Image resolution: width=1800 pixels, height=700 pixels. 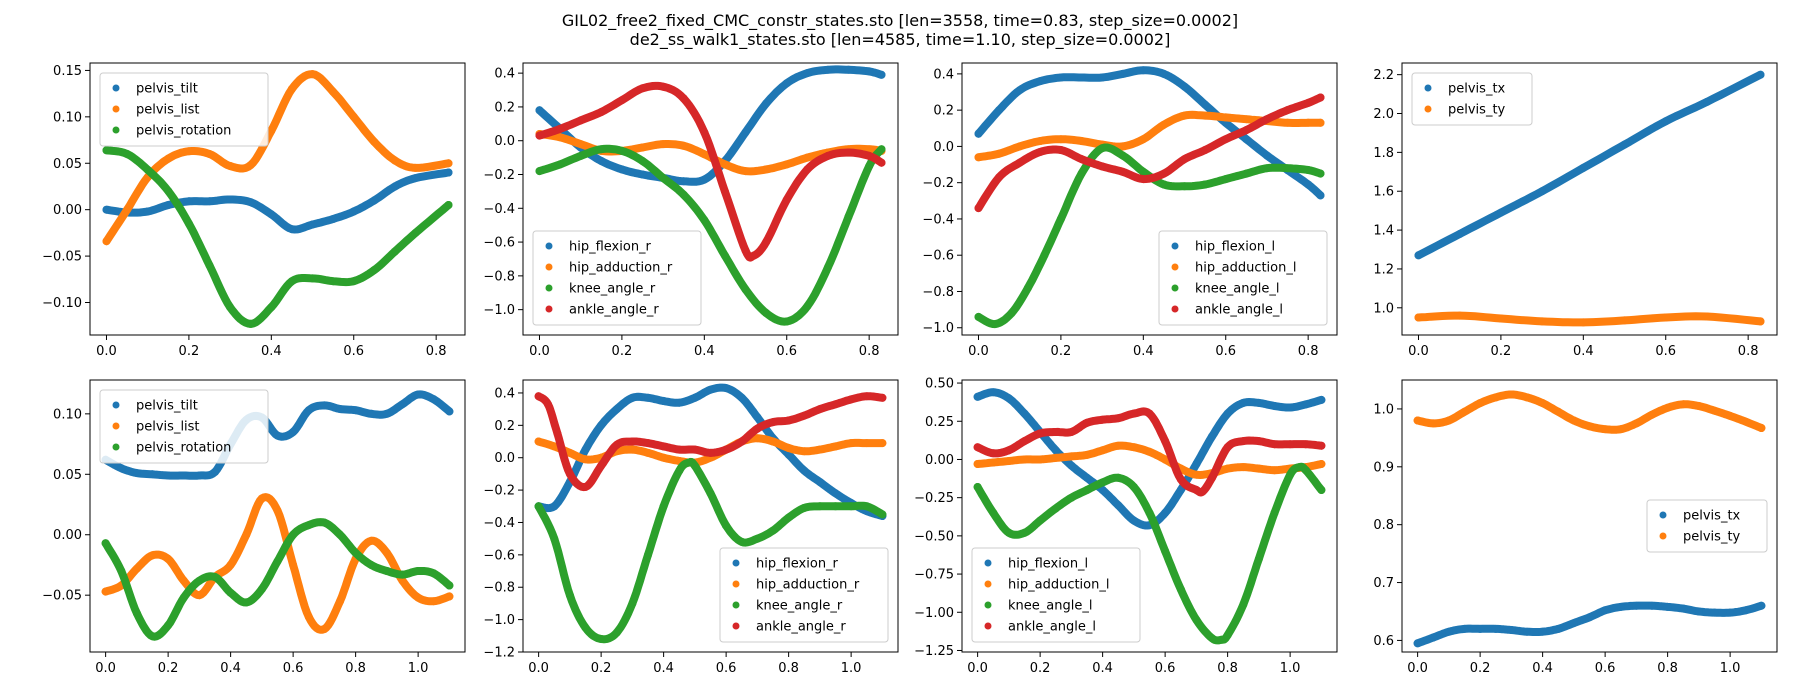 What do you see at coordinates (116, 109) in the screenshot?
I see `legend-marker-pelvis_list` at bounding box center [116, 109].